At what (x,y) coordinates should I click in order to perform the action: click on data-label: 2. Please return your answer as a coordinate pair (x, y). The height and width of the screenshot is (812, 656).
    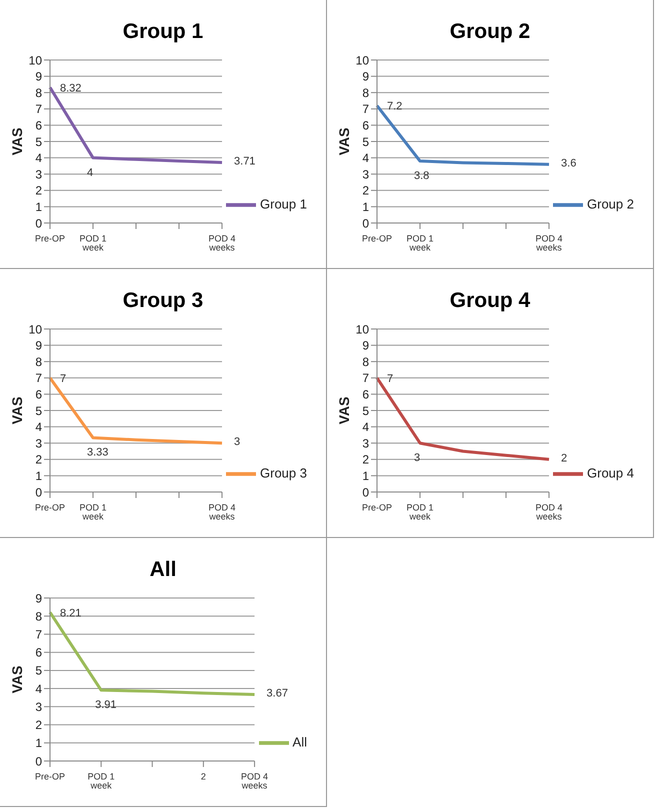
    Looking at the image, I should click on (564, 458).